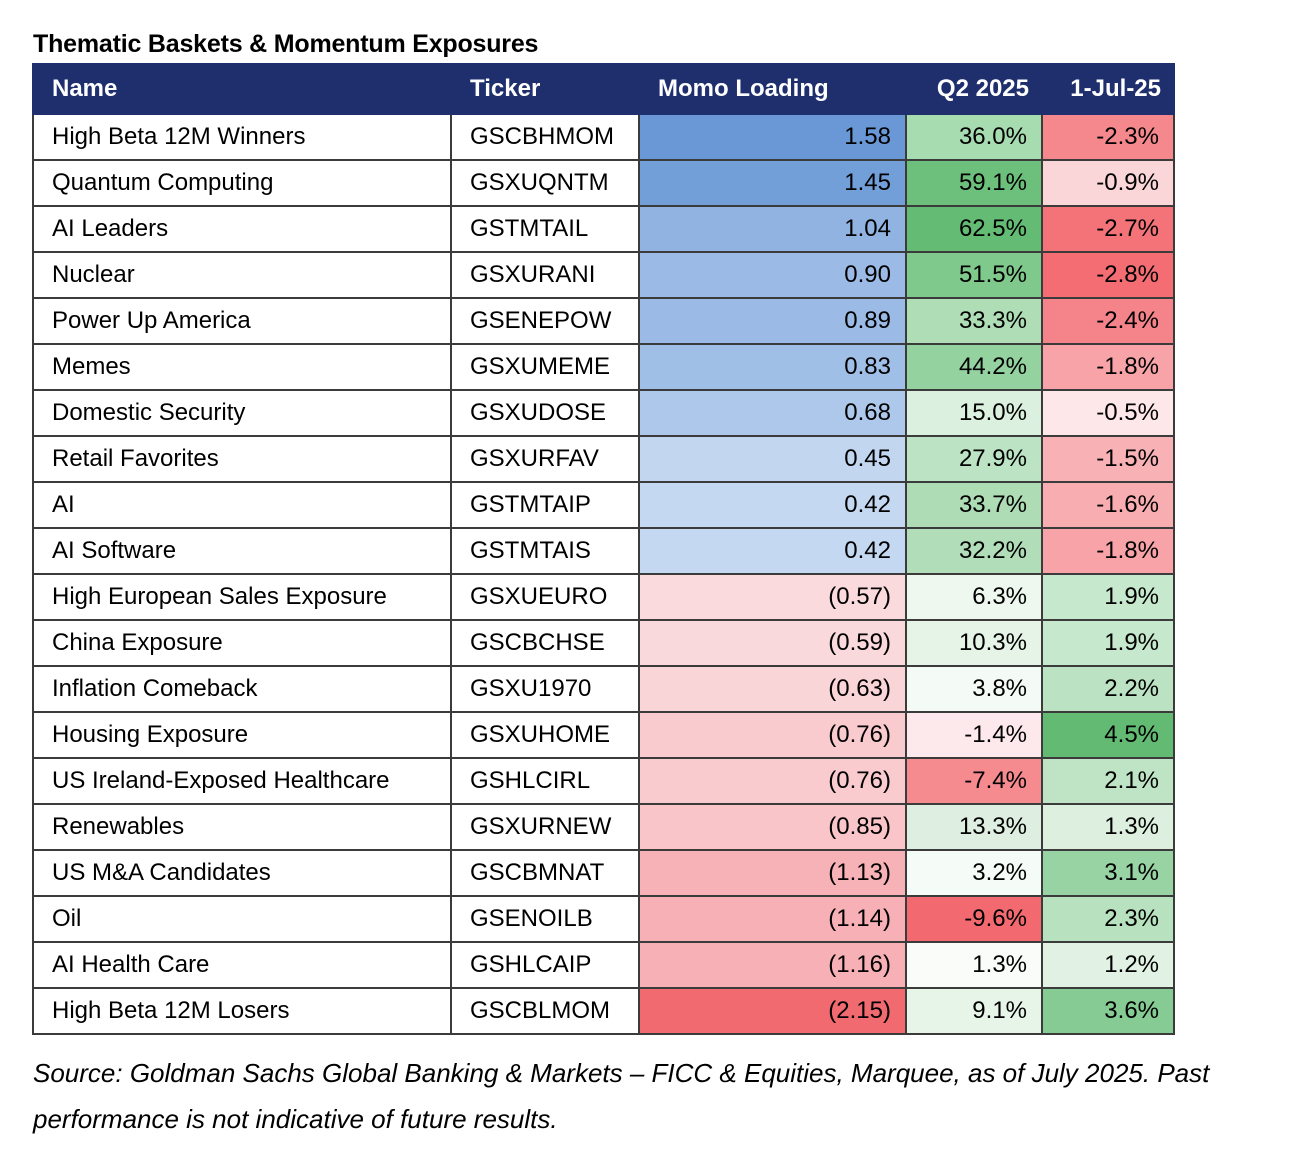 The image size is (1312, 1166). Describe the element at coordinates (974, 827) in the screenshot. I see `q2-2025-return-cell: 13.3%` at that location.